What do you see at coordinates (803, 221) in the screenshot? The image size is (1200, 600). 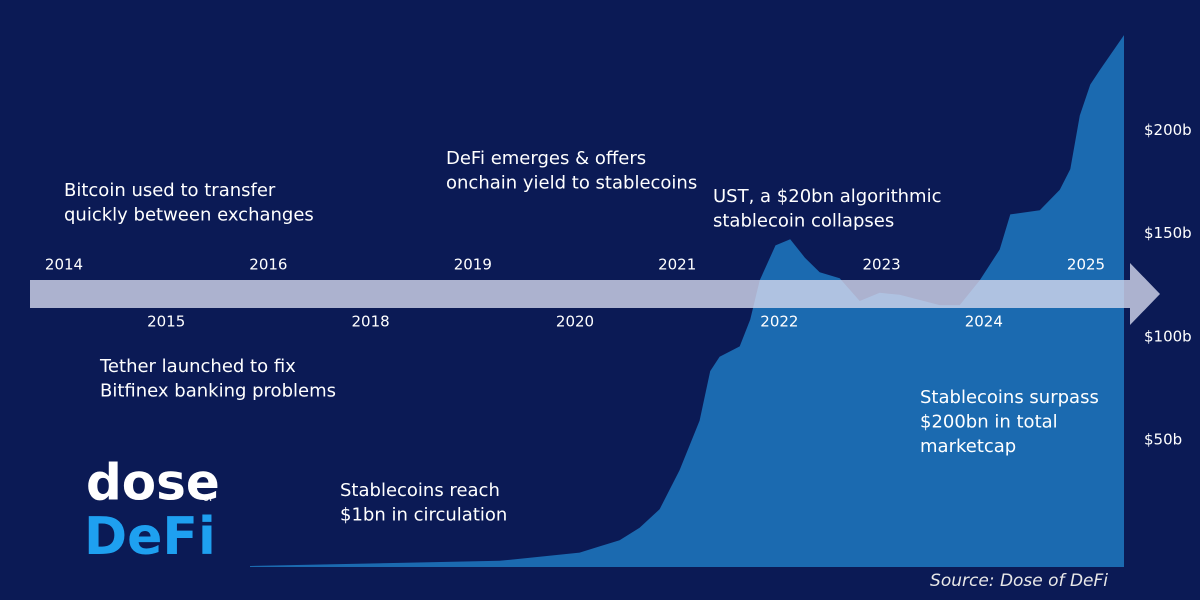 I see `annotation: stablecoin collapses` at bounding box center [803, 221].